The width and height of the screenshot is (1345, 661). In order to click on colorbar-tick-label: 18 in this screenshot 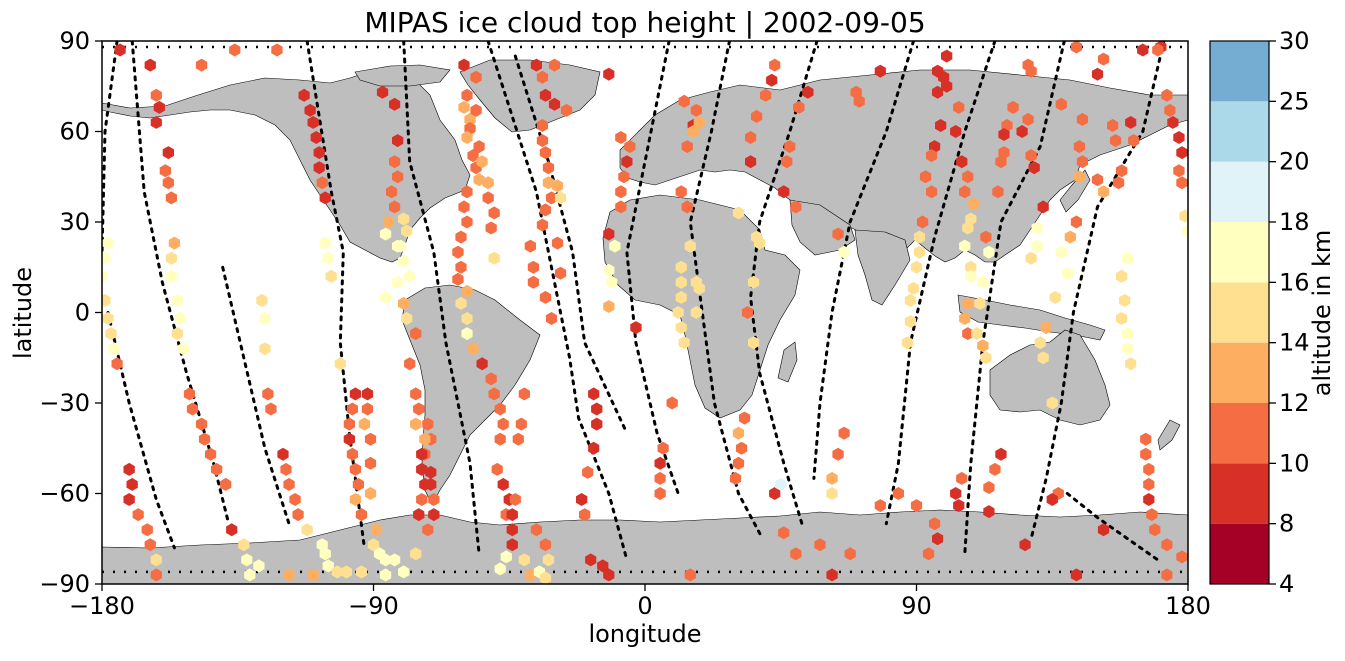, I will do `click(1294, 222)`.